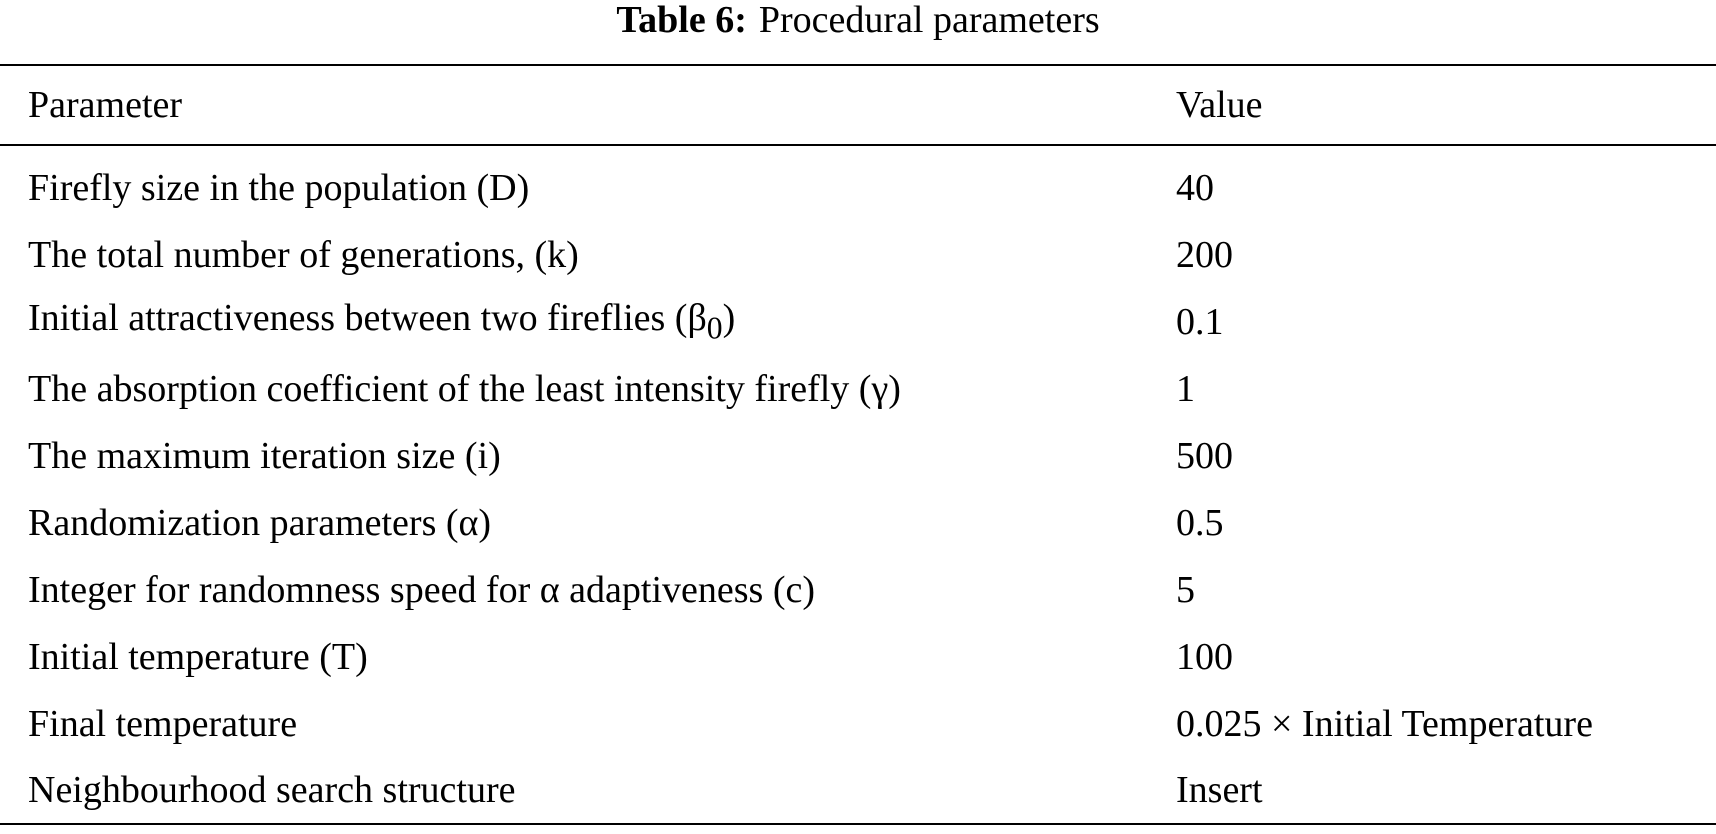  I want to click on cell-value: 0.5, so click(1200, 522).